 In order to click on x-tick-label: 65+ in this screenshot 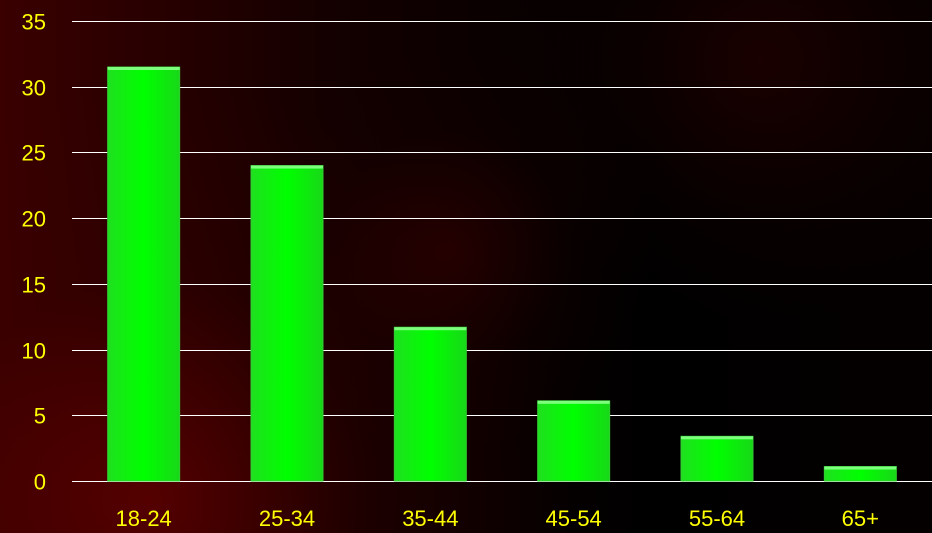, I will do `click(860, 518)`.